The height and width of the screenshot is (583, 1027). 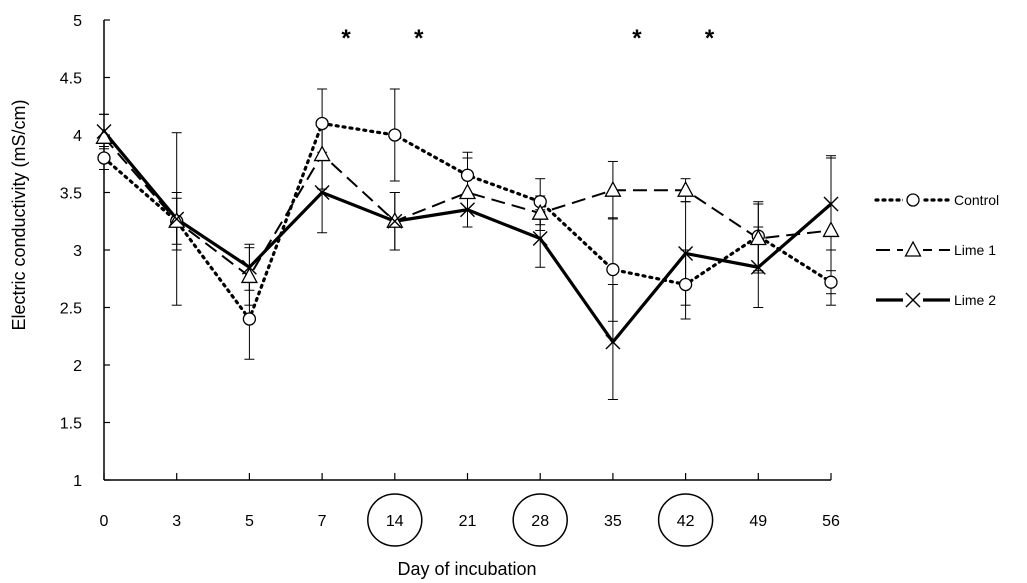 I want to click on legend-label-lime-2: Lime 2, so click(x=975, y=300).